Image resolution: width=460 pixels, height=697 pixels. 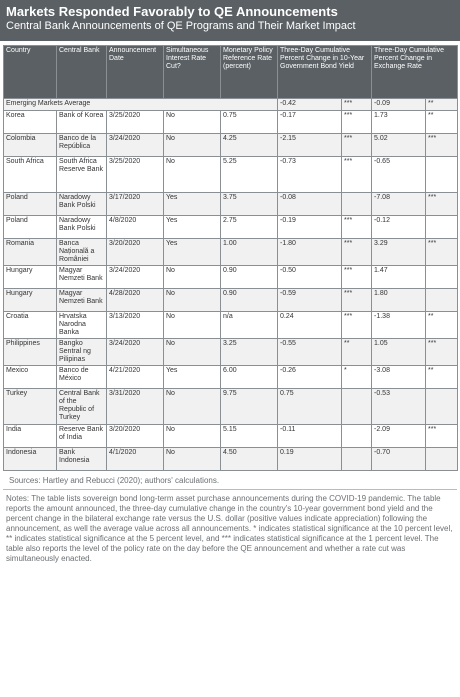 I want to click on cell-country: Turkey, so click(x=30, y=406).